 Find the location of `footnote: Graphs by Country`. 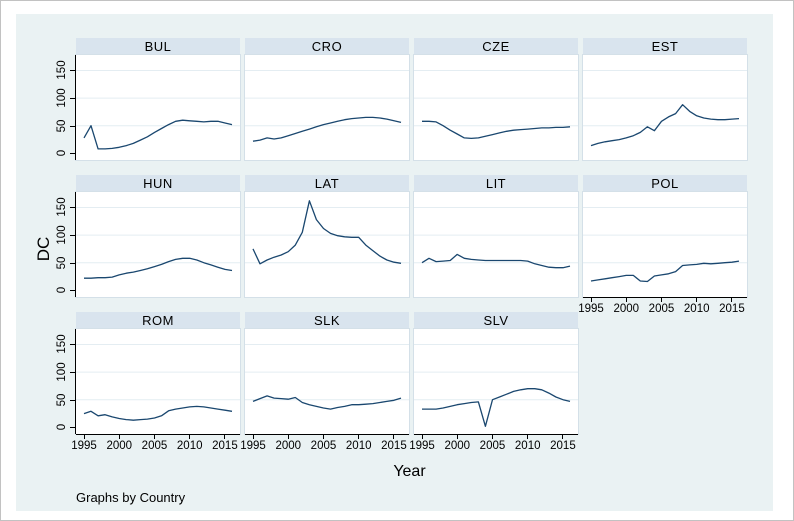

footnote: Graphs by Country is located at coordinates (131, 497).